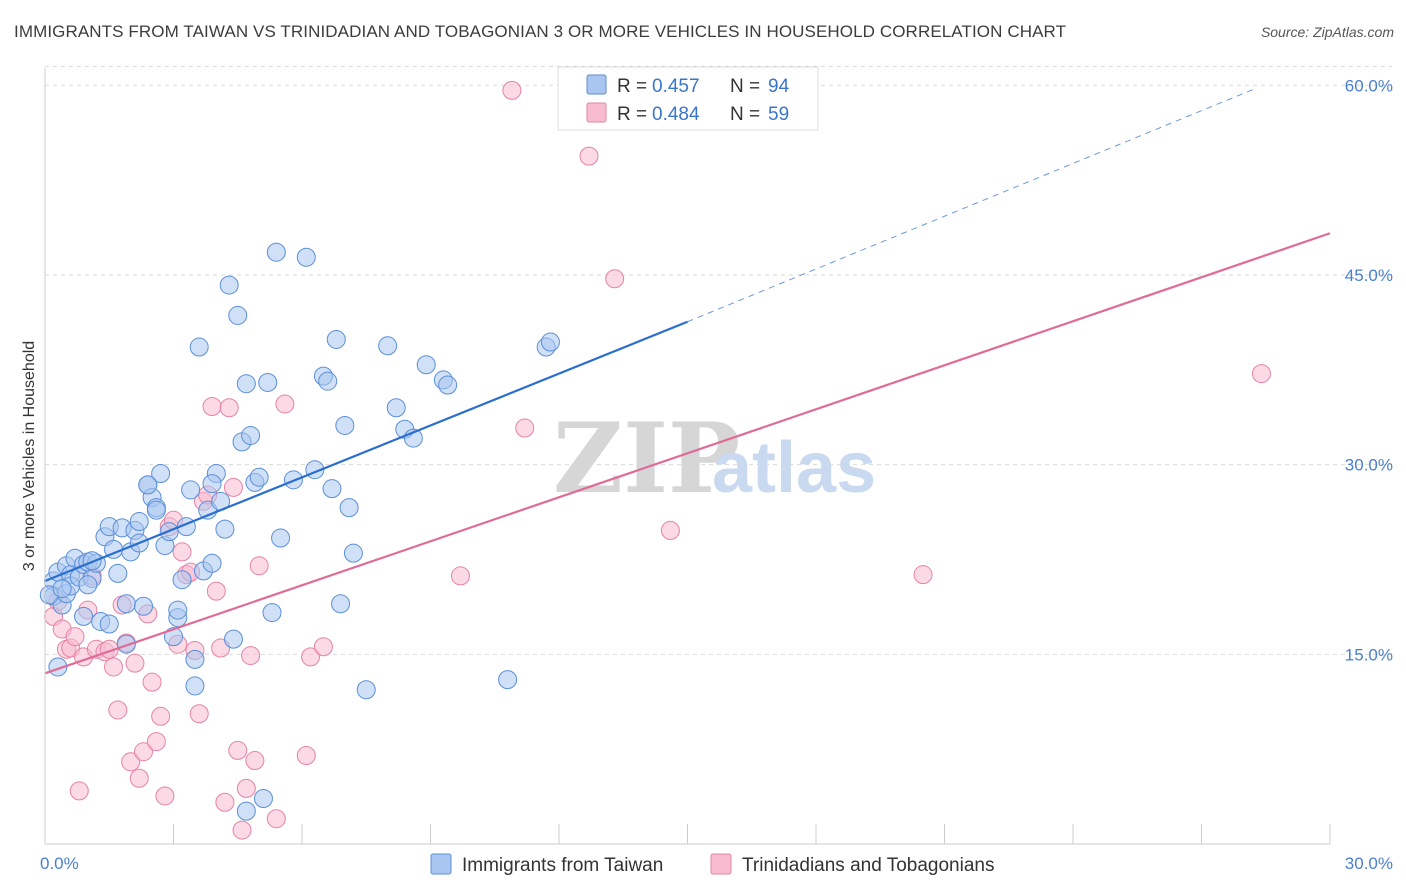 The image size is (1406, 892). What do you see at coordinates (1369, 370) in the screenshot?
I see `y-tick-labels: 15.0% 30.0% 45.0% 60.0%` at bounding box center [1369, 370].